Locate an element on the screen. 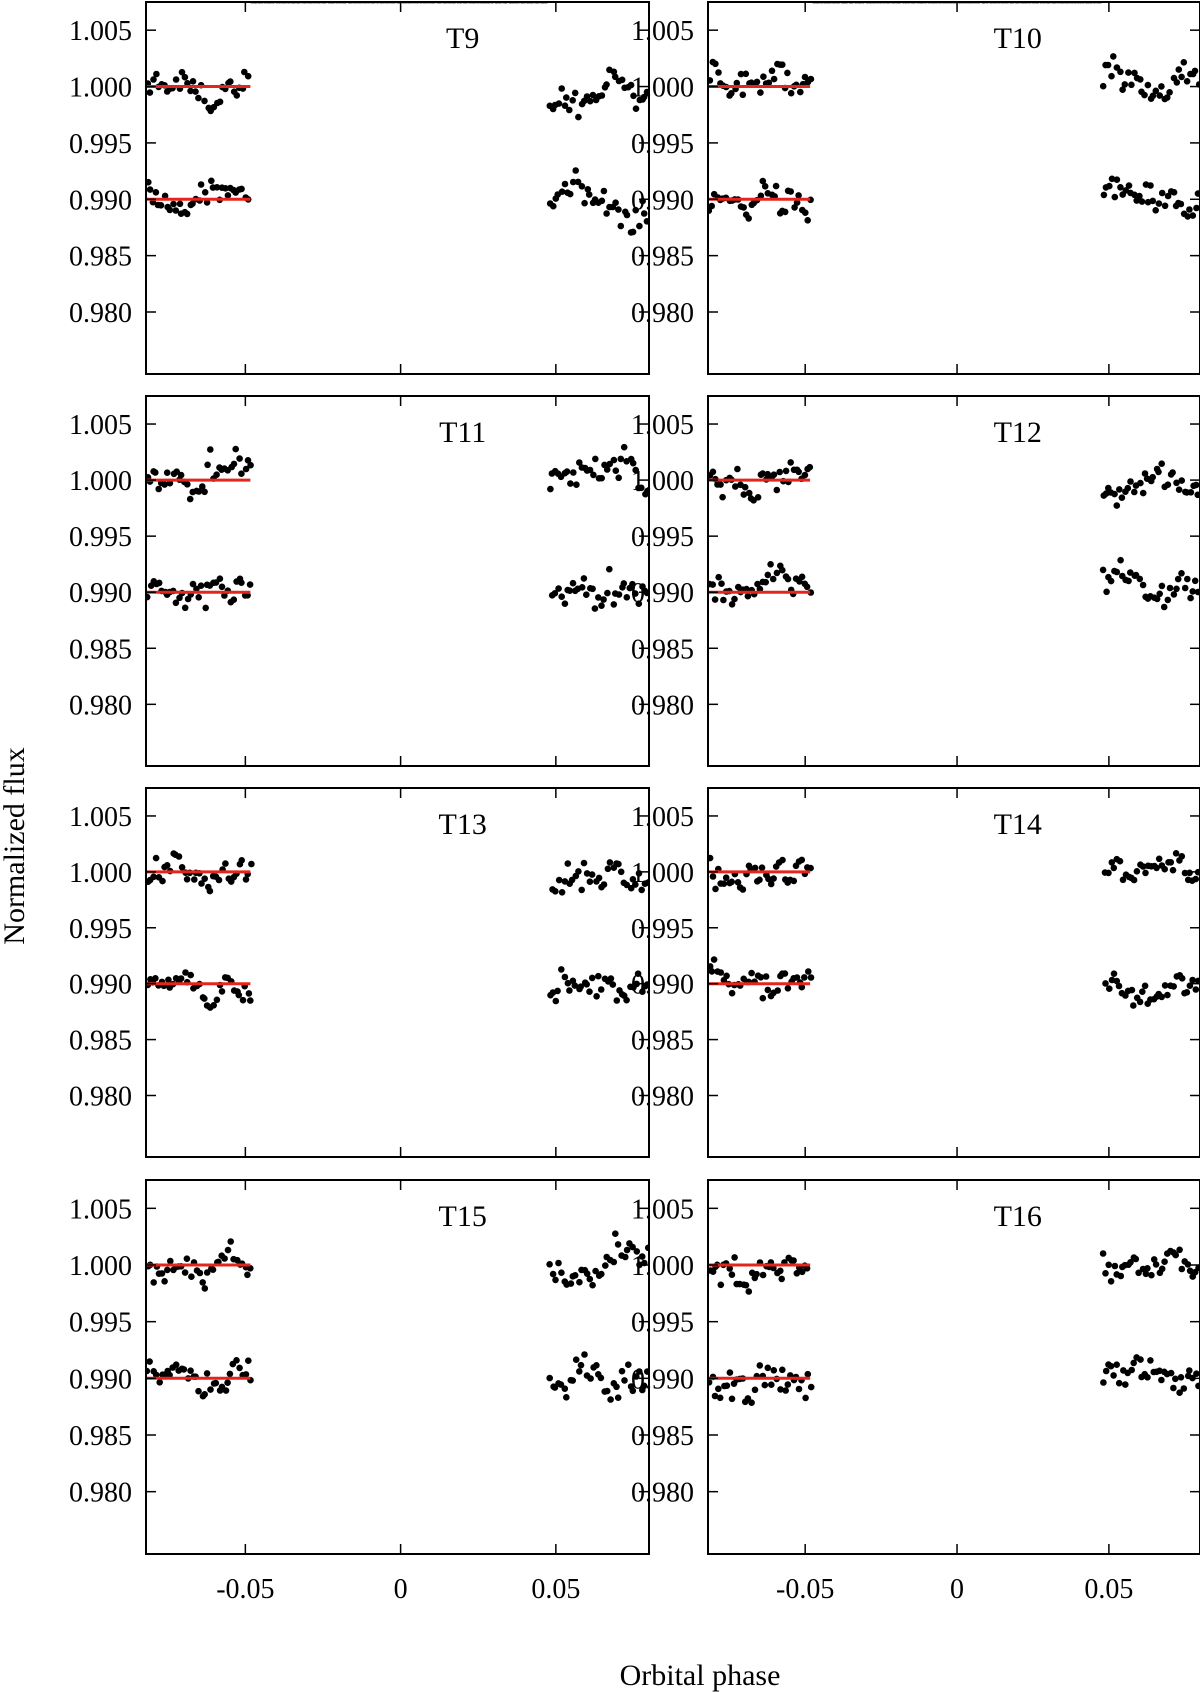 The image size is (1200, 1692). y-tick-label: 0.995 is located at coordinates (662, 144).